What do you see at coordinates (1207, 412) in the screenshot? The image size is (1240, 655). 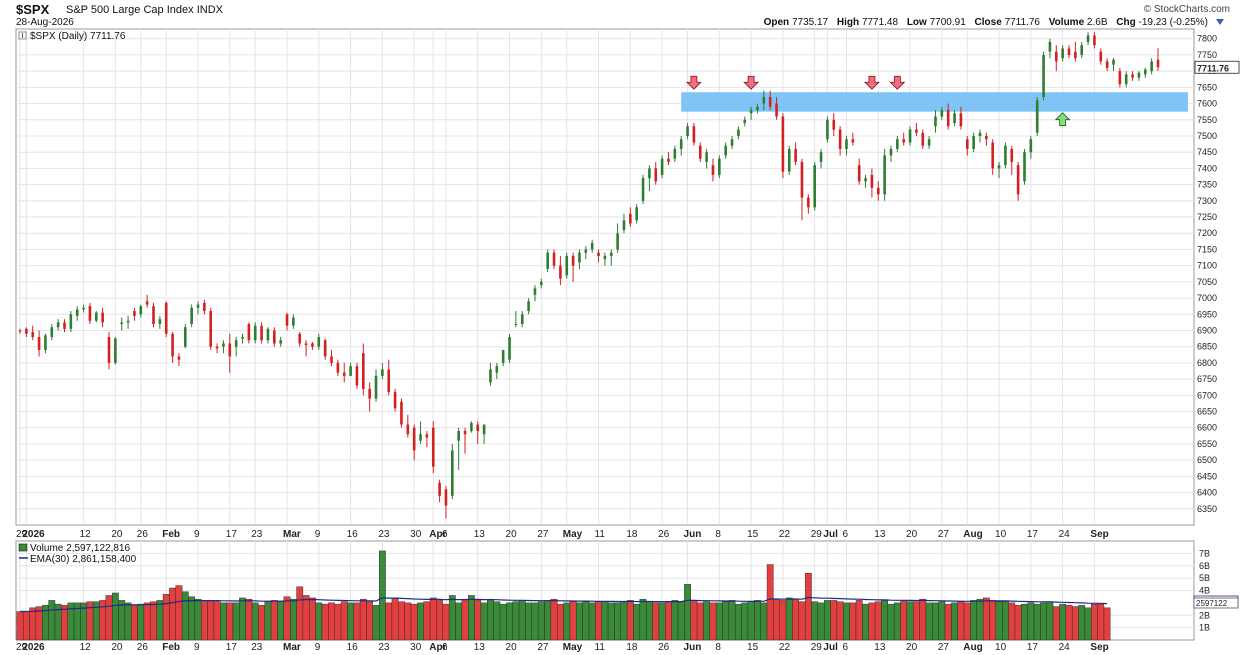 I see `price-tick-label: 6650` at bounding box center [1207, 412].